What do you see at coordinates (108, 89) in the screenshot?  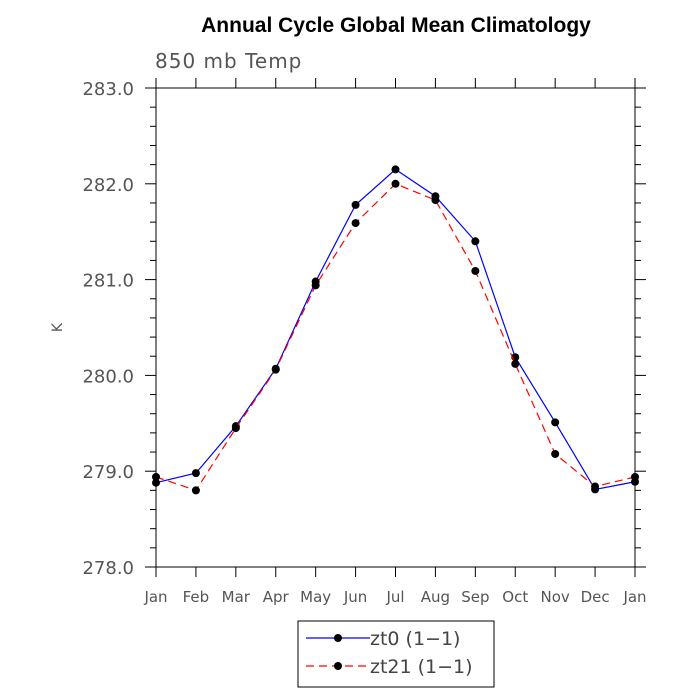 I see `y-tick-label: 283.0` at bounding box center [108, 89].